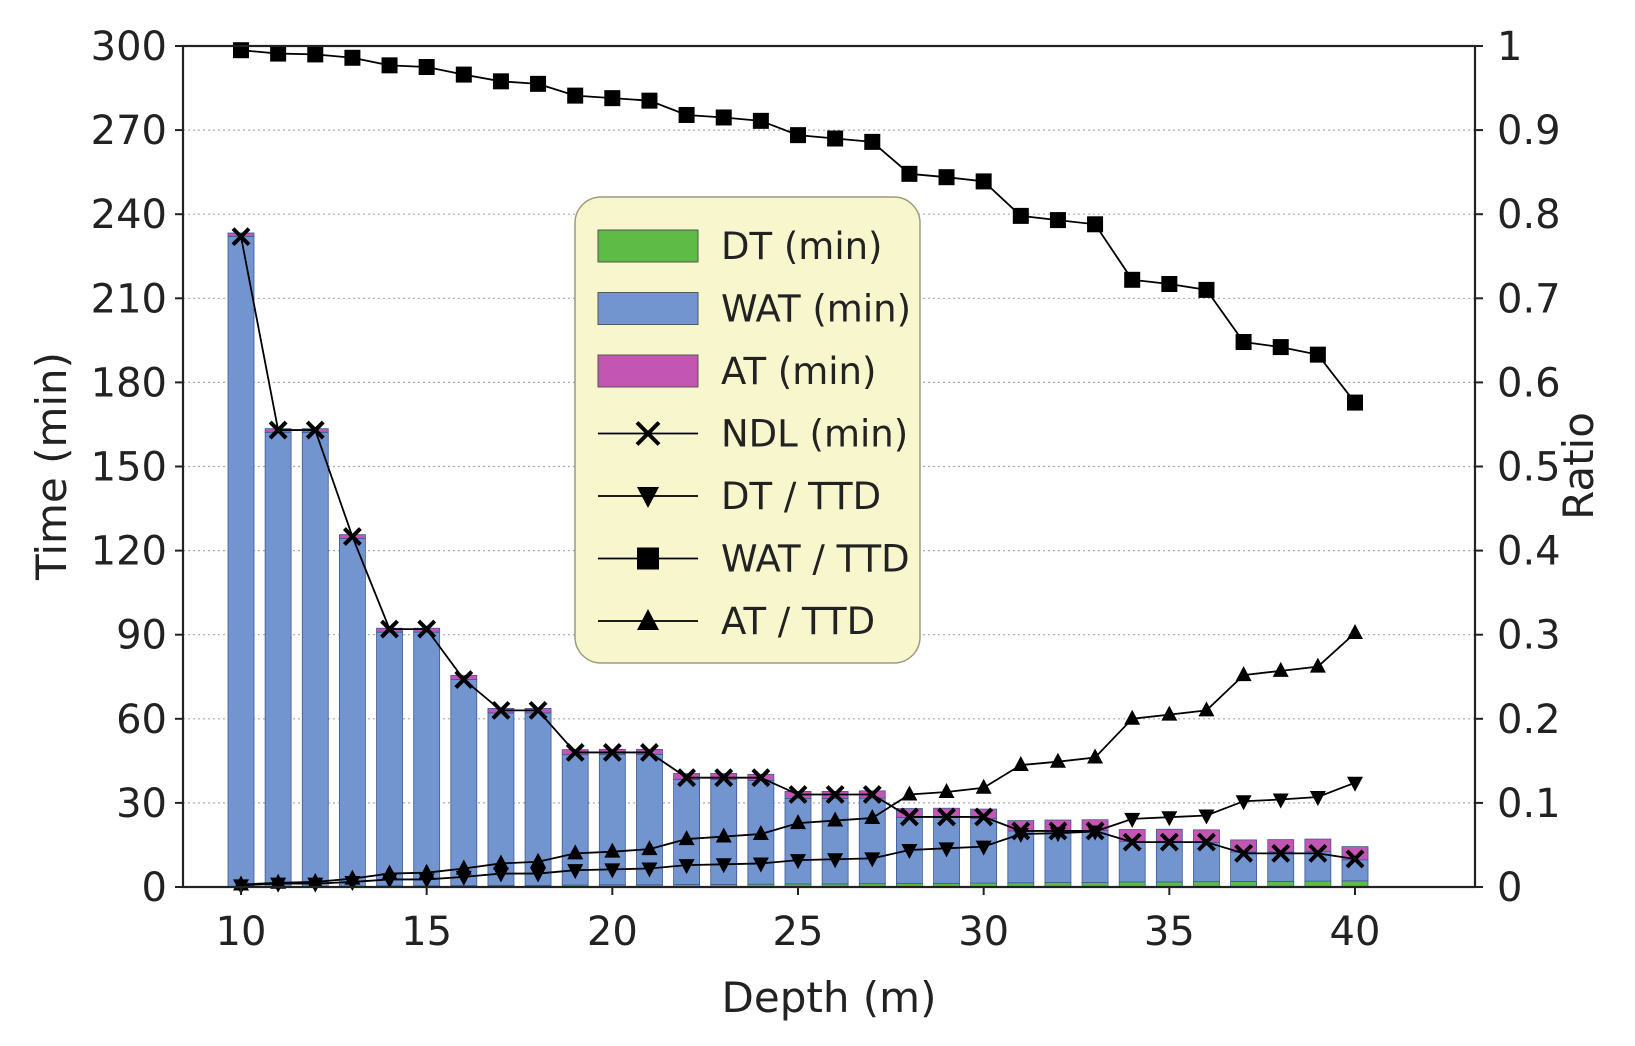 The height and width of the screenshot is (1046, 1635). I want to click on legend-label-wat-ttd: WAT / TTD, so click(815, 559).